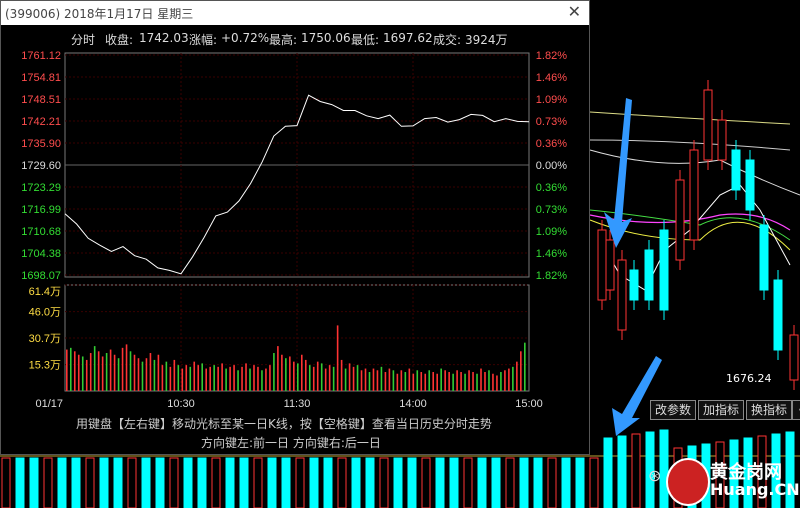 The width and height of the screenshot is (800, 508). What do you see at coordinates (551, 144) in the screenshot?
I see `y-tick-right: 0.36%` at bounding box center [551, 144].